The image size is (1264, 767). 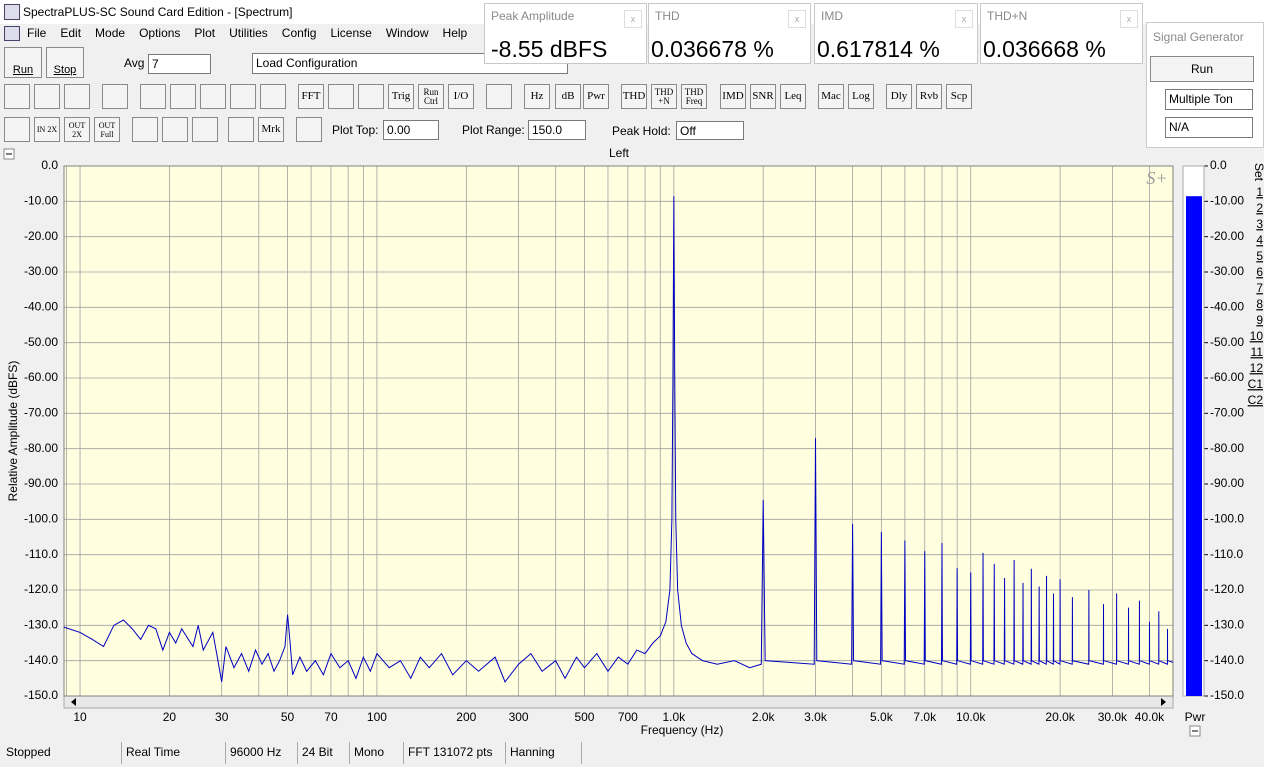 What do you see at coordinates (557, 130) in the screenshot?
I see `plot-range-input: 150.0` at bounding box center [557, 130].